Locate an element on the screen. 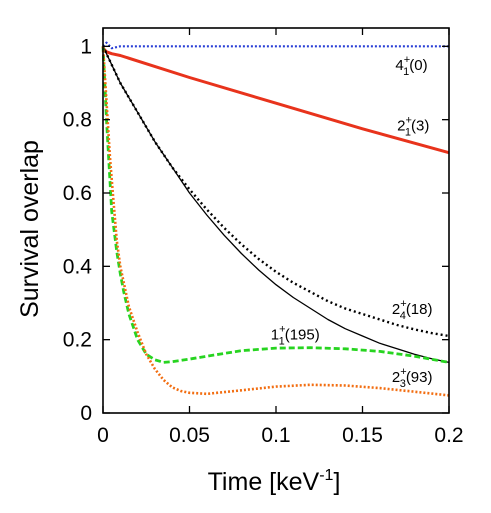 The width and height of the screenshot is (491, 513). curve-label-state: (195) is located at coordinates (302, 335).